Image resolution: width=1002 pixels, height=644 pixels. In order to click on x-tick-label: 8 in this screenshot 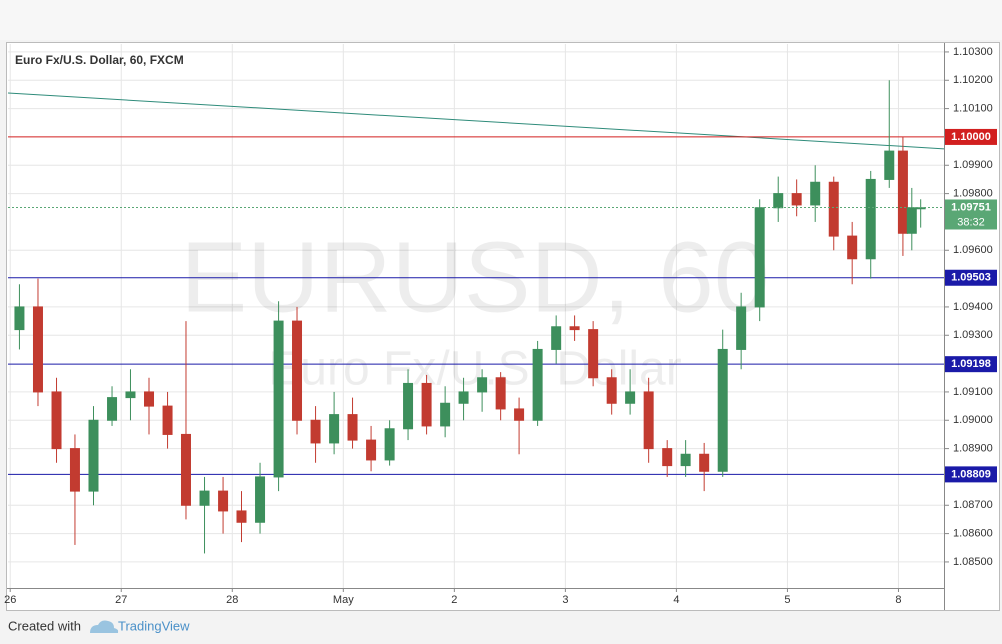, I will do `click(898, 600)`.